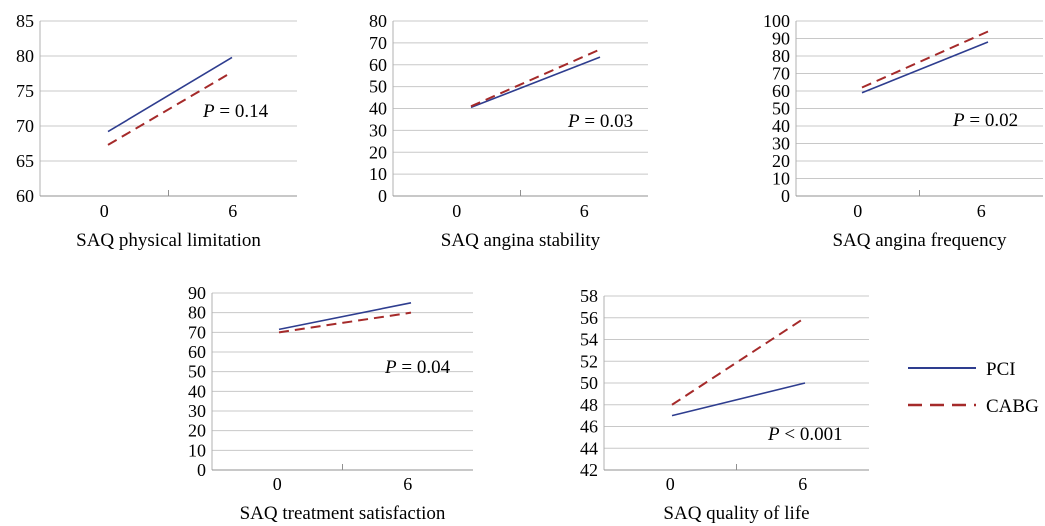 This screenshot has width=1045, height=526. What do you see at coordinates (168, 240) in the screenshot?
I see `x-axis-label: SAQ physical limitation` at bounding box center [168, 240].